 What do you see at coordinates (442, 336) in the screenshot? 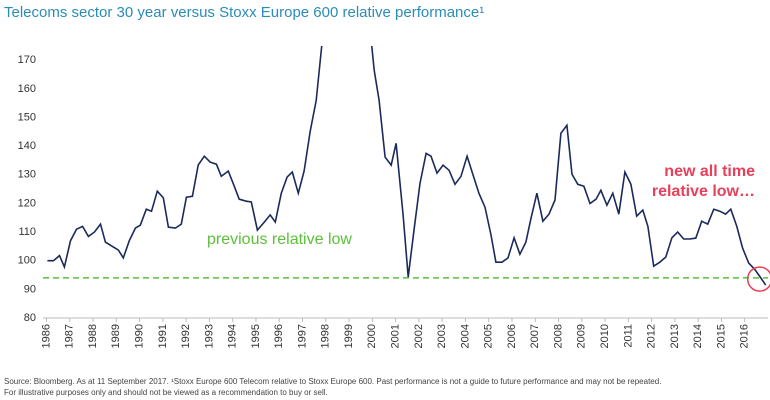
I see `x-tick-label: 2003` at bounding box center [442, 336].